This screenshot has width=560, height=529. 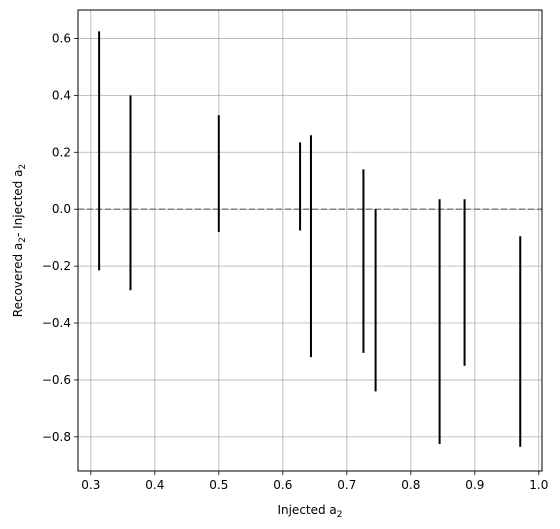 I want to click on x-tick-label: 0.6, so click(x=282, y=485).